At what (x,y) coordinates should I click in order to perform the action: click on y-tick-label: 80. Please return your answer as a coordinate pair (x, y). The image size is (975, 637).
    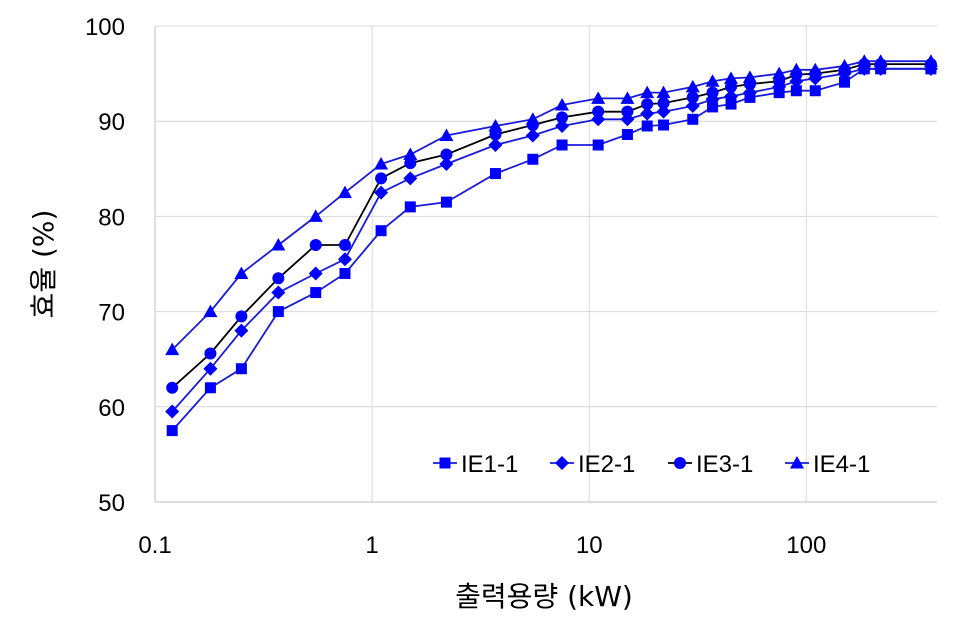
    Looking at the image, I should click on (111, 217).